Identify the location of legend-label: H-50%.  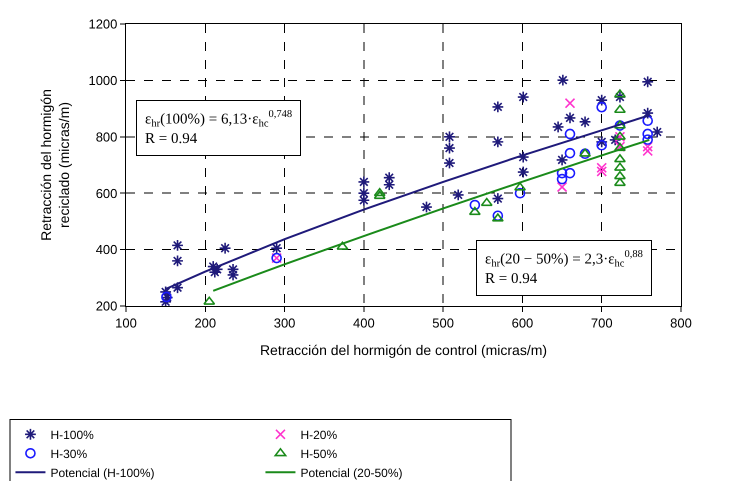
(319, 453).